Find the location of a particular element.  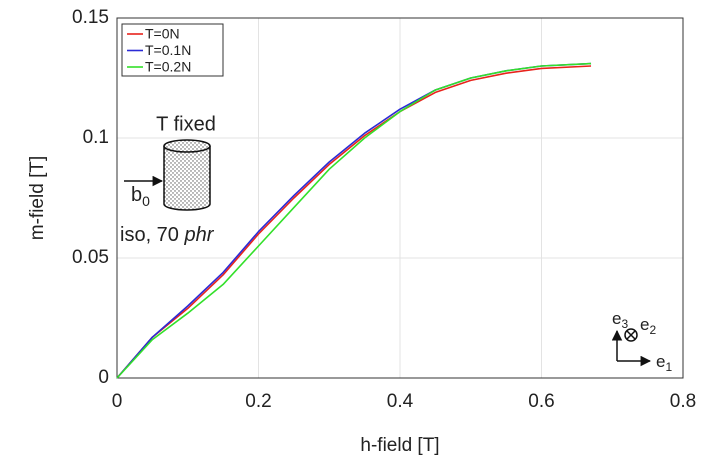

e1-base: e is located at coordinates (660, 361).